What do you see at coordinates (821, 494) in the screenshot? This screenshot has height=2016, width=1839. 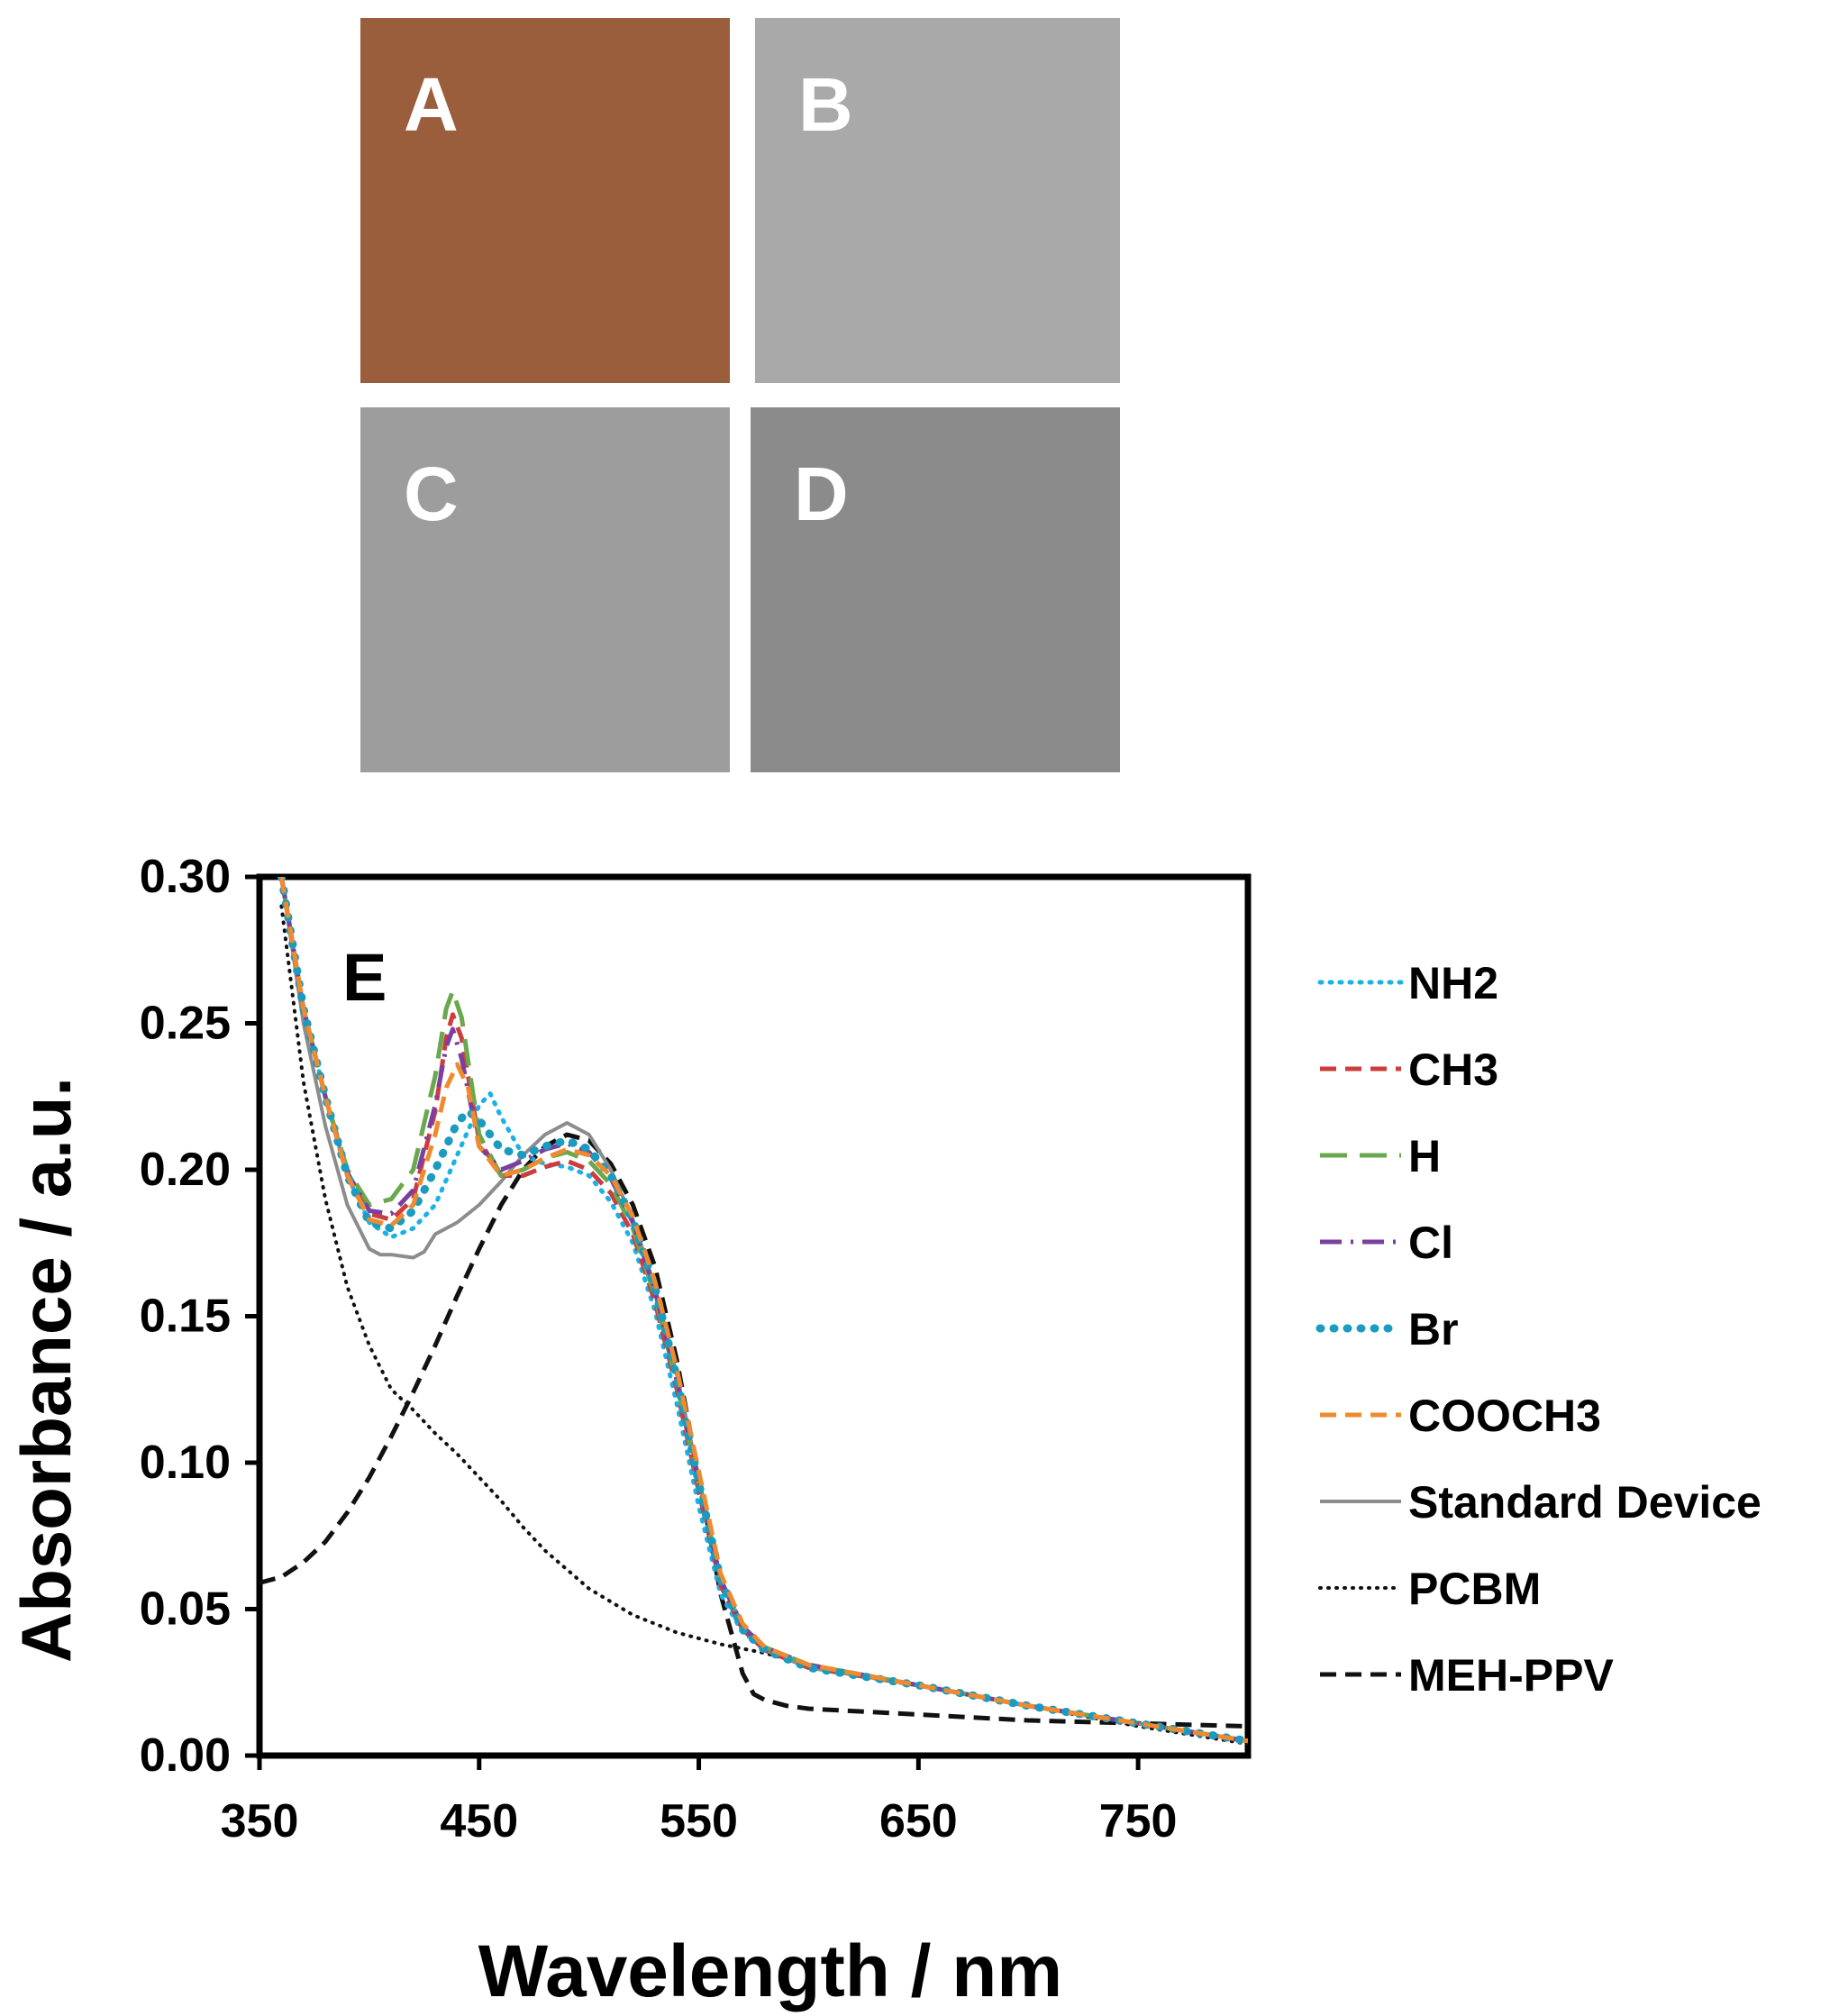 I see `panel-label-d: D` at bounding box center [821, 494].